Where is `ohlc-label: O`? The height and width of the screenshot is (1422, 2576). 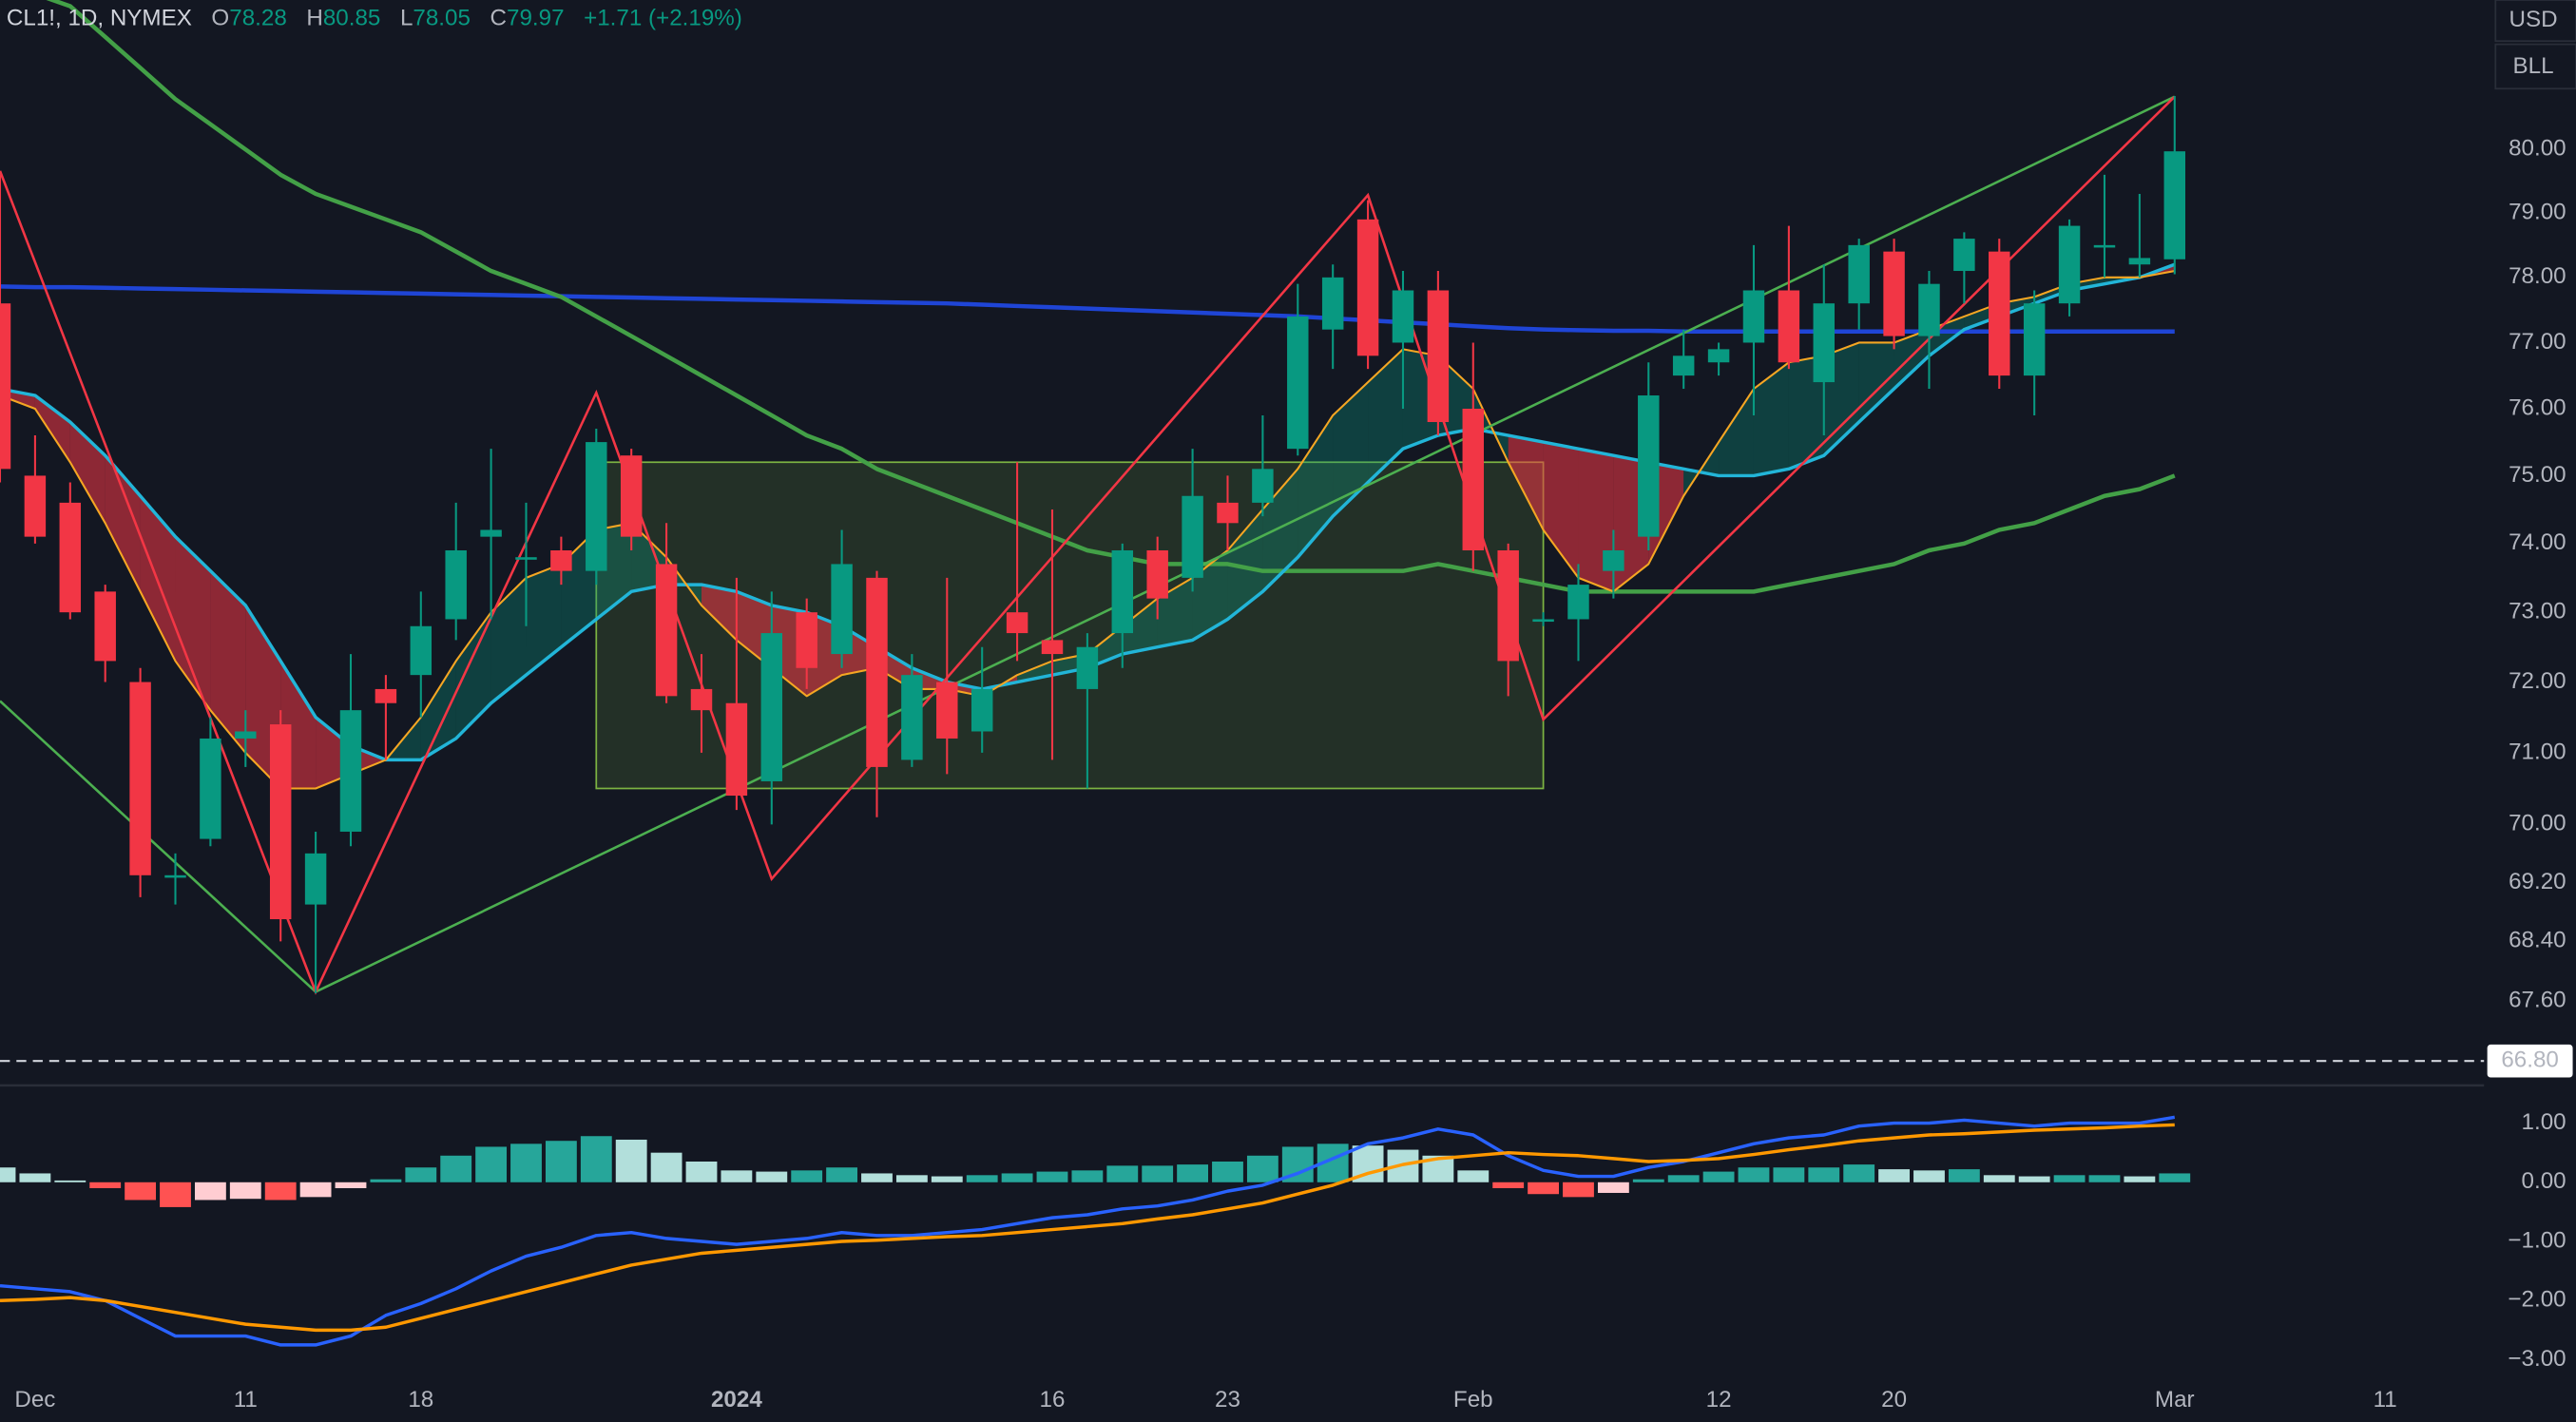 ohlc-label: O is located at coordinates (220, 19).